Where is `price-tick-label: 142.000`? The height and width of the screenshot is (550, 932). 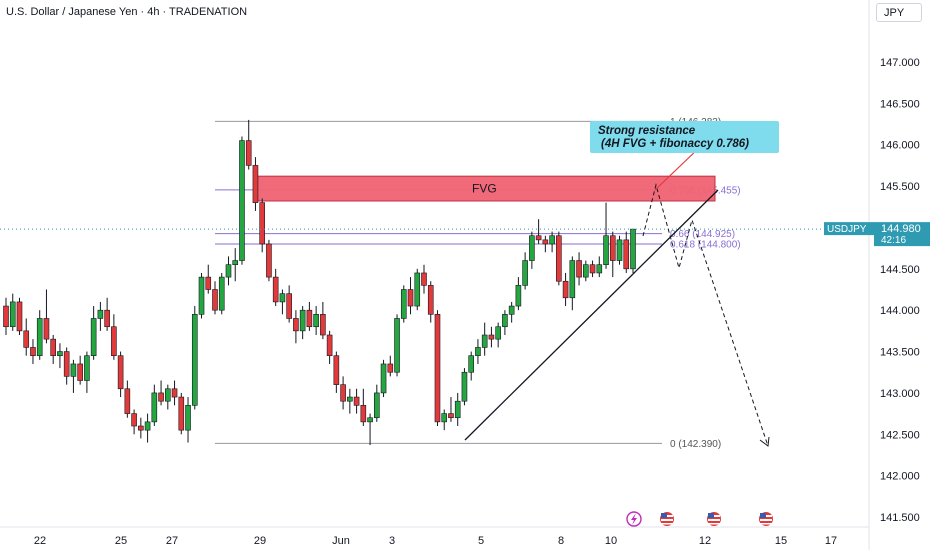 price-tick-label: 142.000 is located at coordinates (900, 477).